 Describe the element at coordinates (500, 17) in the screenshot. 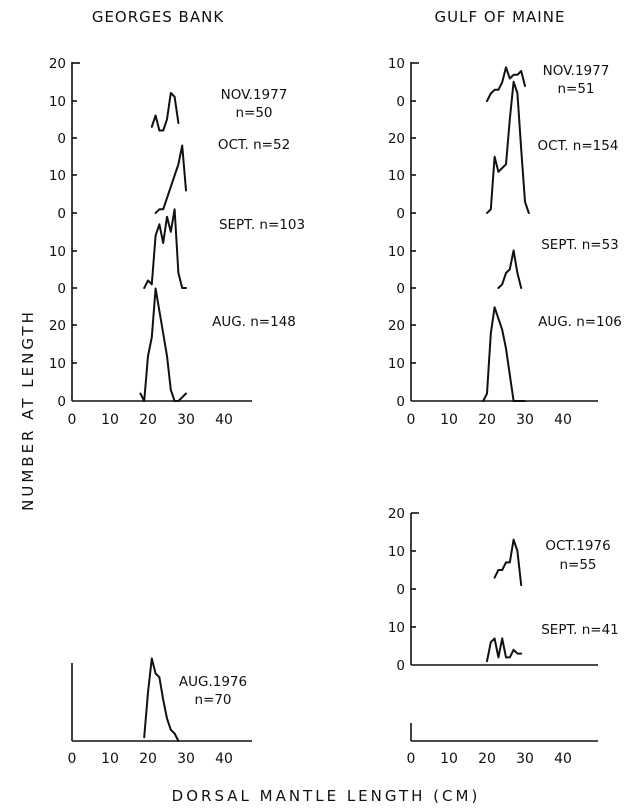

I see `panel-title-gulf-of-maine: GULF OF MAINE` at that location.